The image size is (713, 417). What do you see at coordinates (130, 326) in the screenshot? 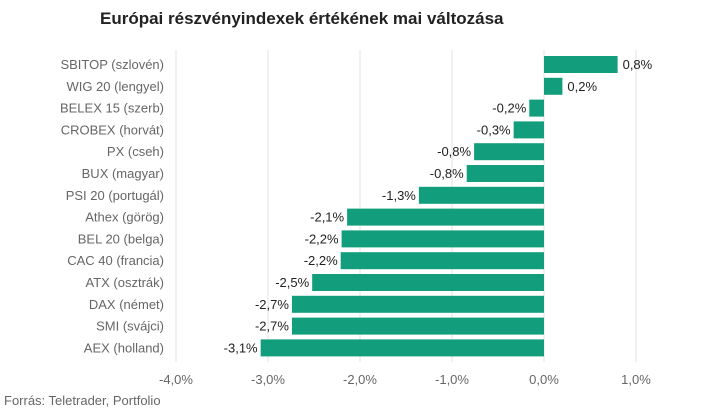
I see `category-label: SMI (svájci)` at bounding box center [130, 326].